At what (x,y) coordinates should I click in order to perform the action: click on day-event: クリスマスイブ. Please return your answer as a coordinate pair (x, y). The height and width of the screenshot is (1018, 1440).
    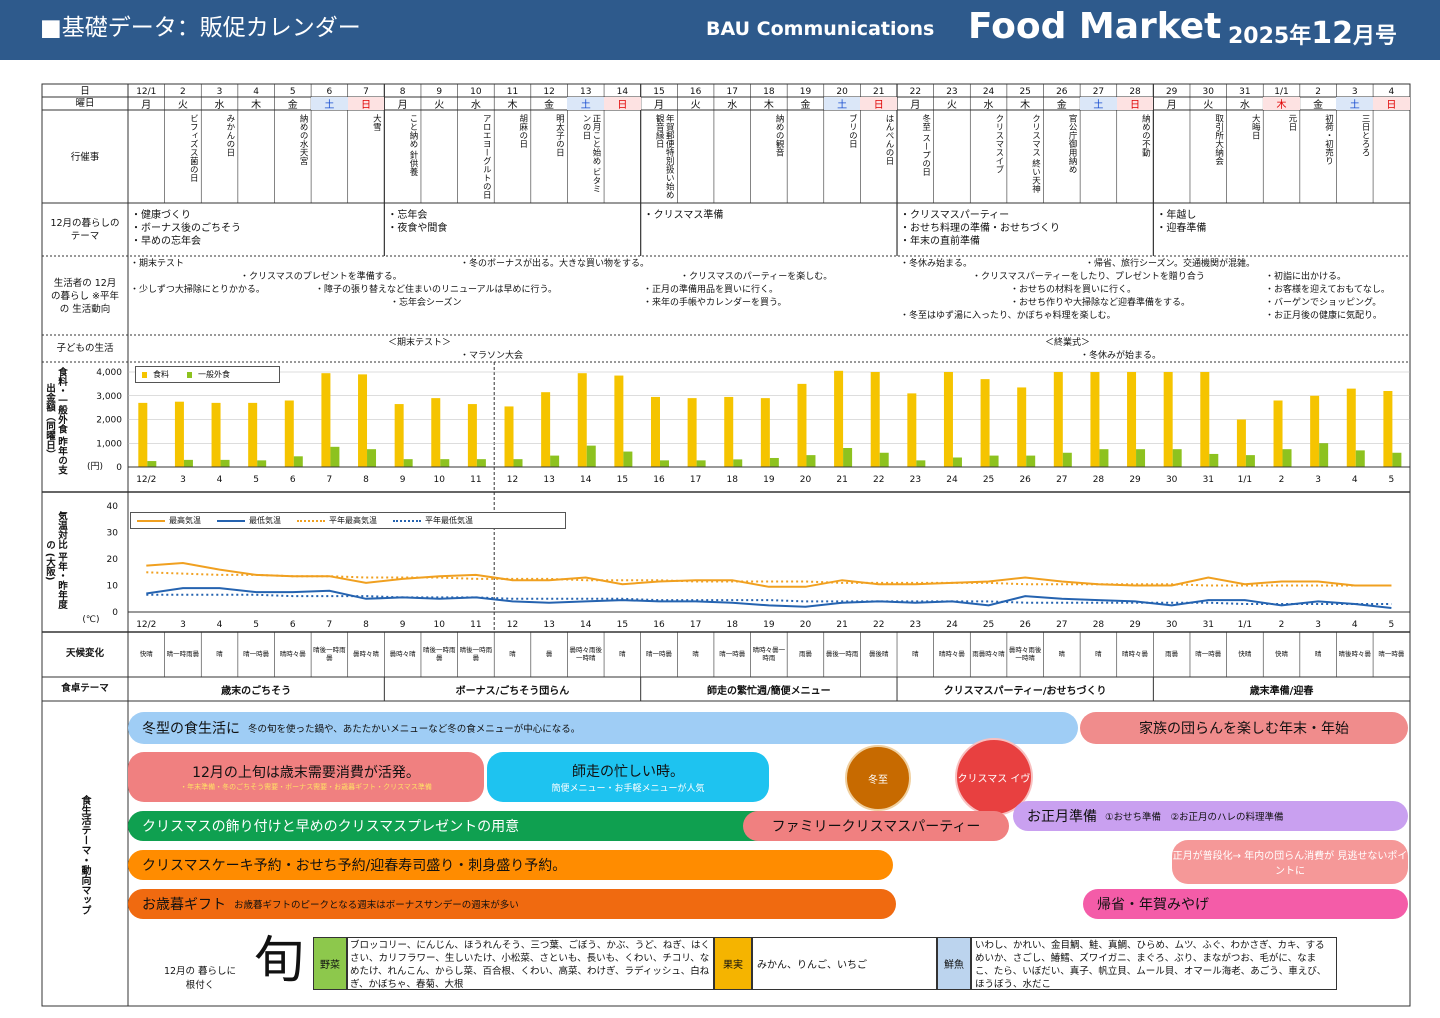
    Looking at the image, I should click on (998, 144).